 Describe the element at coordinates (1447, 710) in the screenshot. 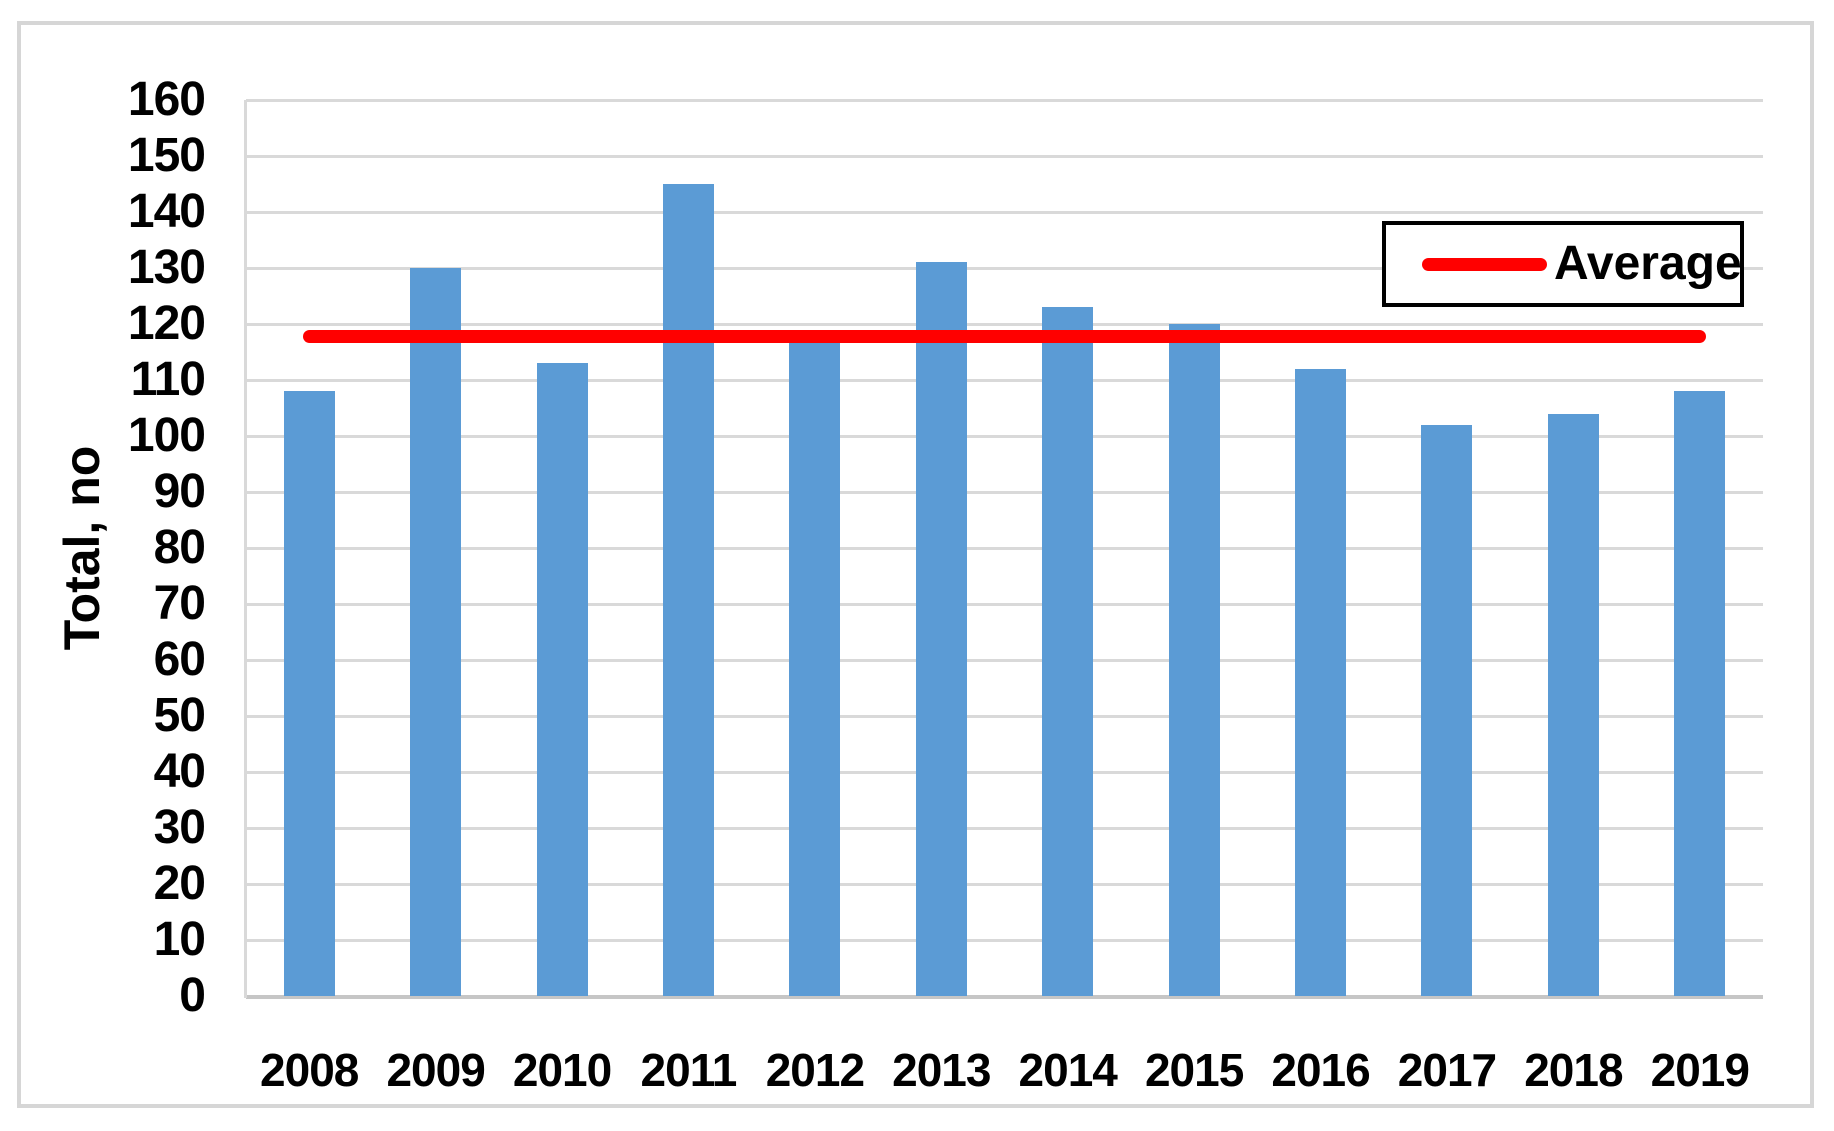

I see `bar-2017` at that location.